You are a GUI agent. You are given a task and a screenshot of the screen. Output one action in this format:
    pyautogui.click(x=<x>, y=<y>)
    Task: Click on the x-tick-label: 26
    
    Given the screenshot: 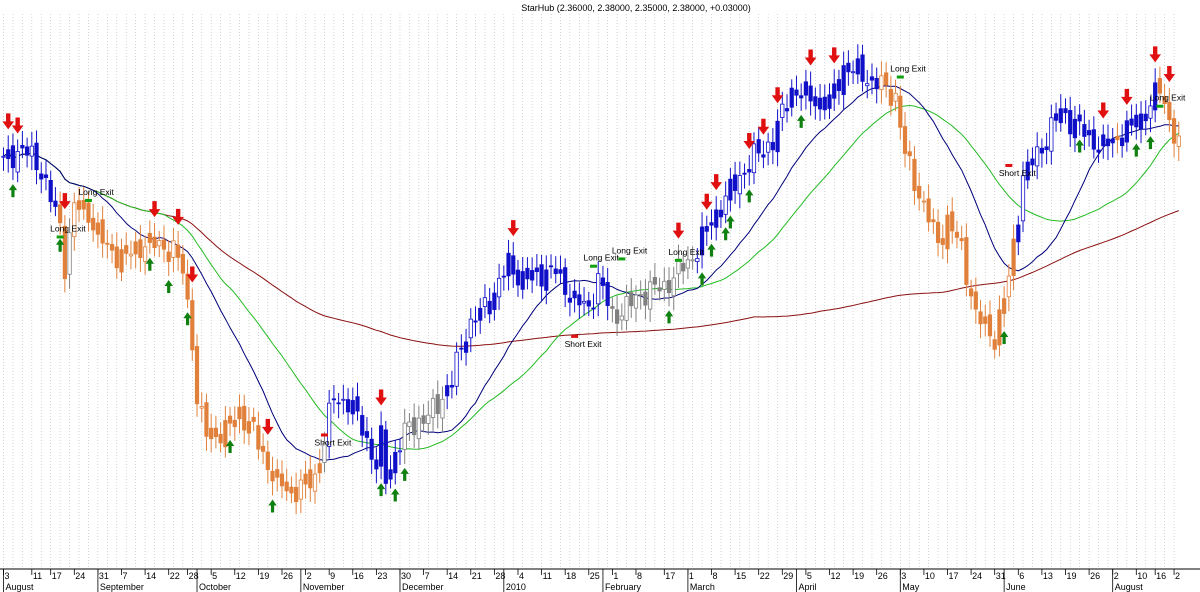 What is the action you would take?
    pyautogui.click(x=883, y=576)
    